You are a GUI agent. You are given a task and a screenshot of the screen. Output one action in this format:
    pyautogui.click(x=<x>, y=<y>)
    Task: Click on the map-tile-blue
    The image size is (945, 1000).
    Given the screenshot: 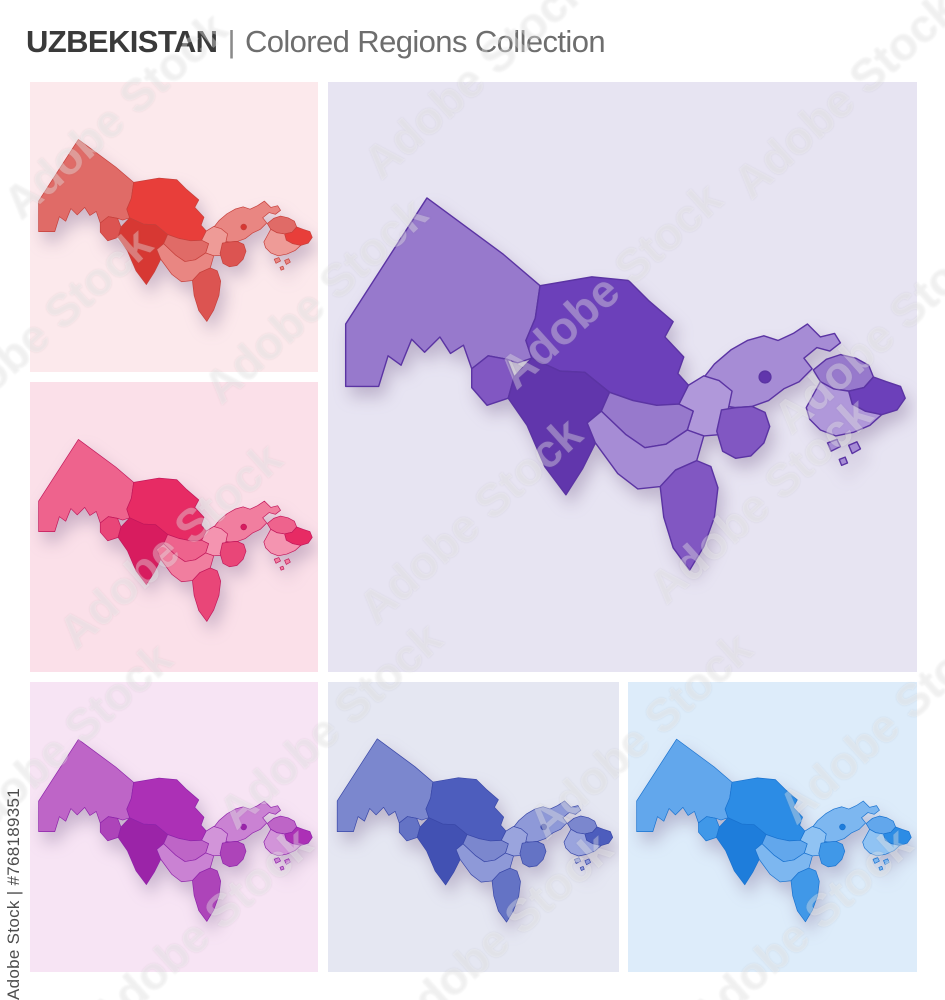 What is the action you would take?
    pyautogui.click(x=772, y=827)
    